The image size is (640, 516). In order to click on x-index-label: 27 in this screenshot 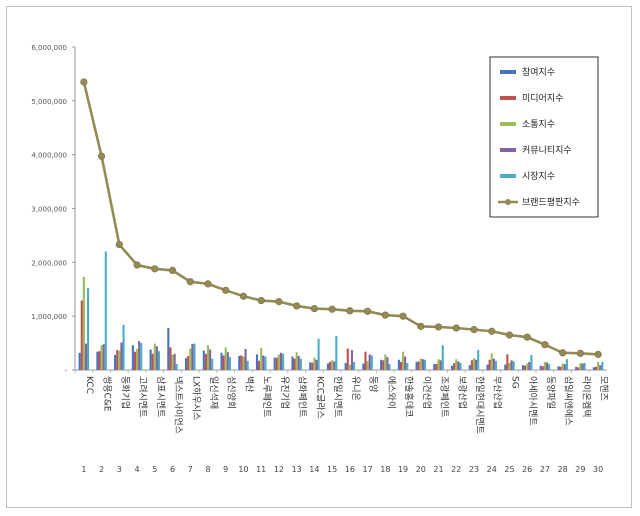, I will do `click(545, 469)`.